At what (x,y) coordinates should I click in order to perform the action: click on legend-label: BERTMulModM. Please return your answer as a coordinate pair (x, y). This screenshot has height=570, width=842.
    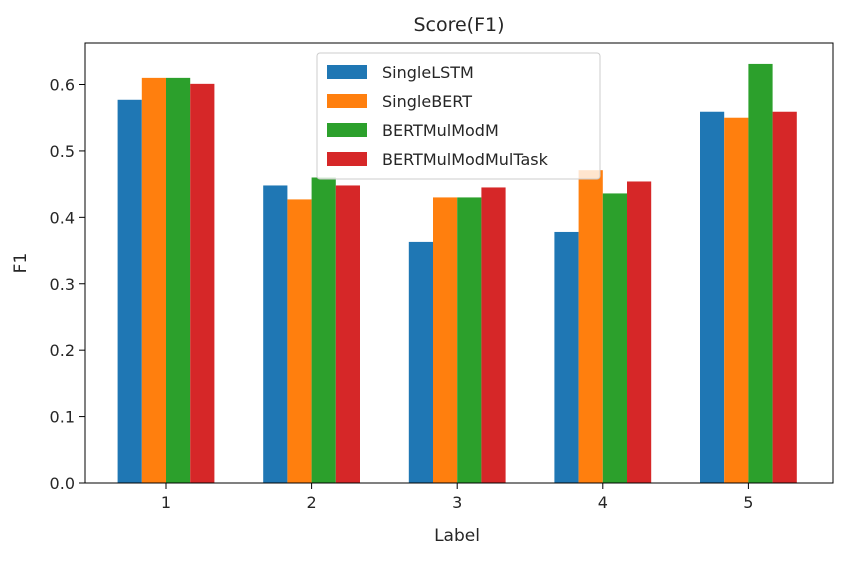
    Looking at the image, I should click on (440, 130).